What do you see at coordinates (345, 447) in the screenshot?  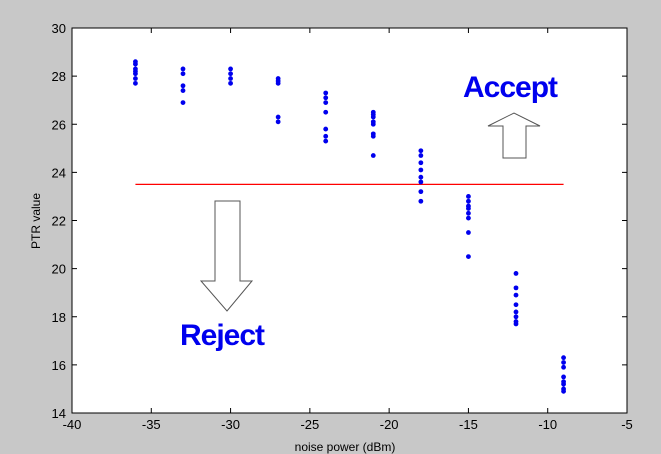 I see `x-axis-label: noise power (dBm)` at bounding box center [345, 447].